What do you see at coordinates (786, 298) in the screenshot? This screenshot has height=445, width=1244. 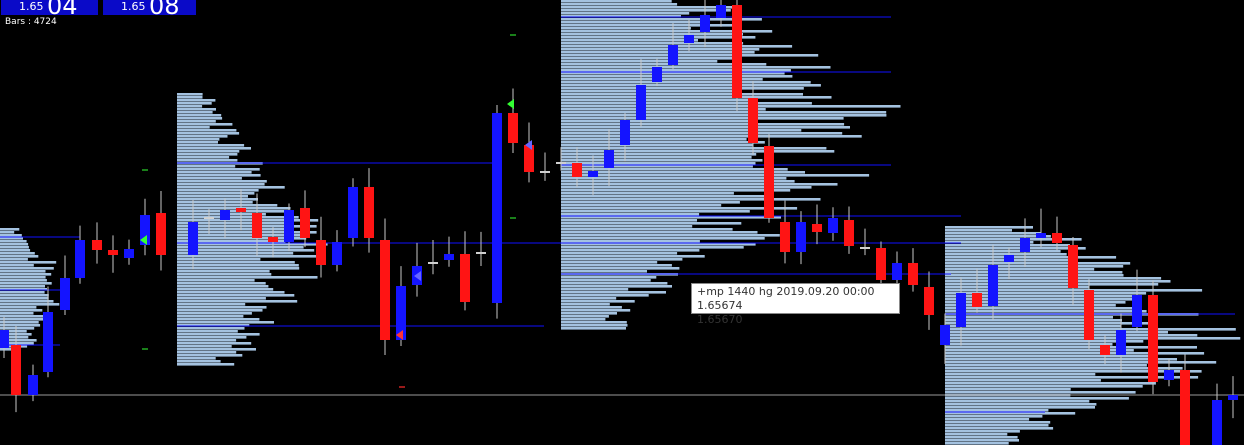 I see `tooltip-line: +mp 1440 hg 2019.09.20 00:00 1.65674` at bounding box center [786, 298].